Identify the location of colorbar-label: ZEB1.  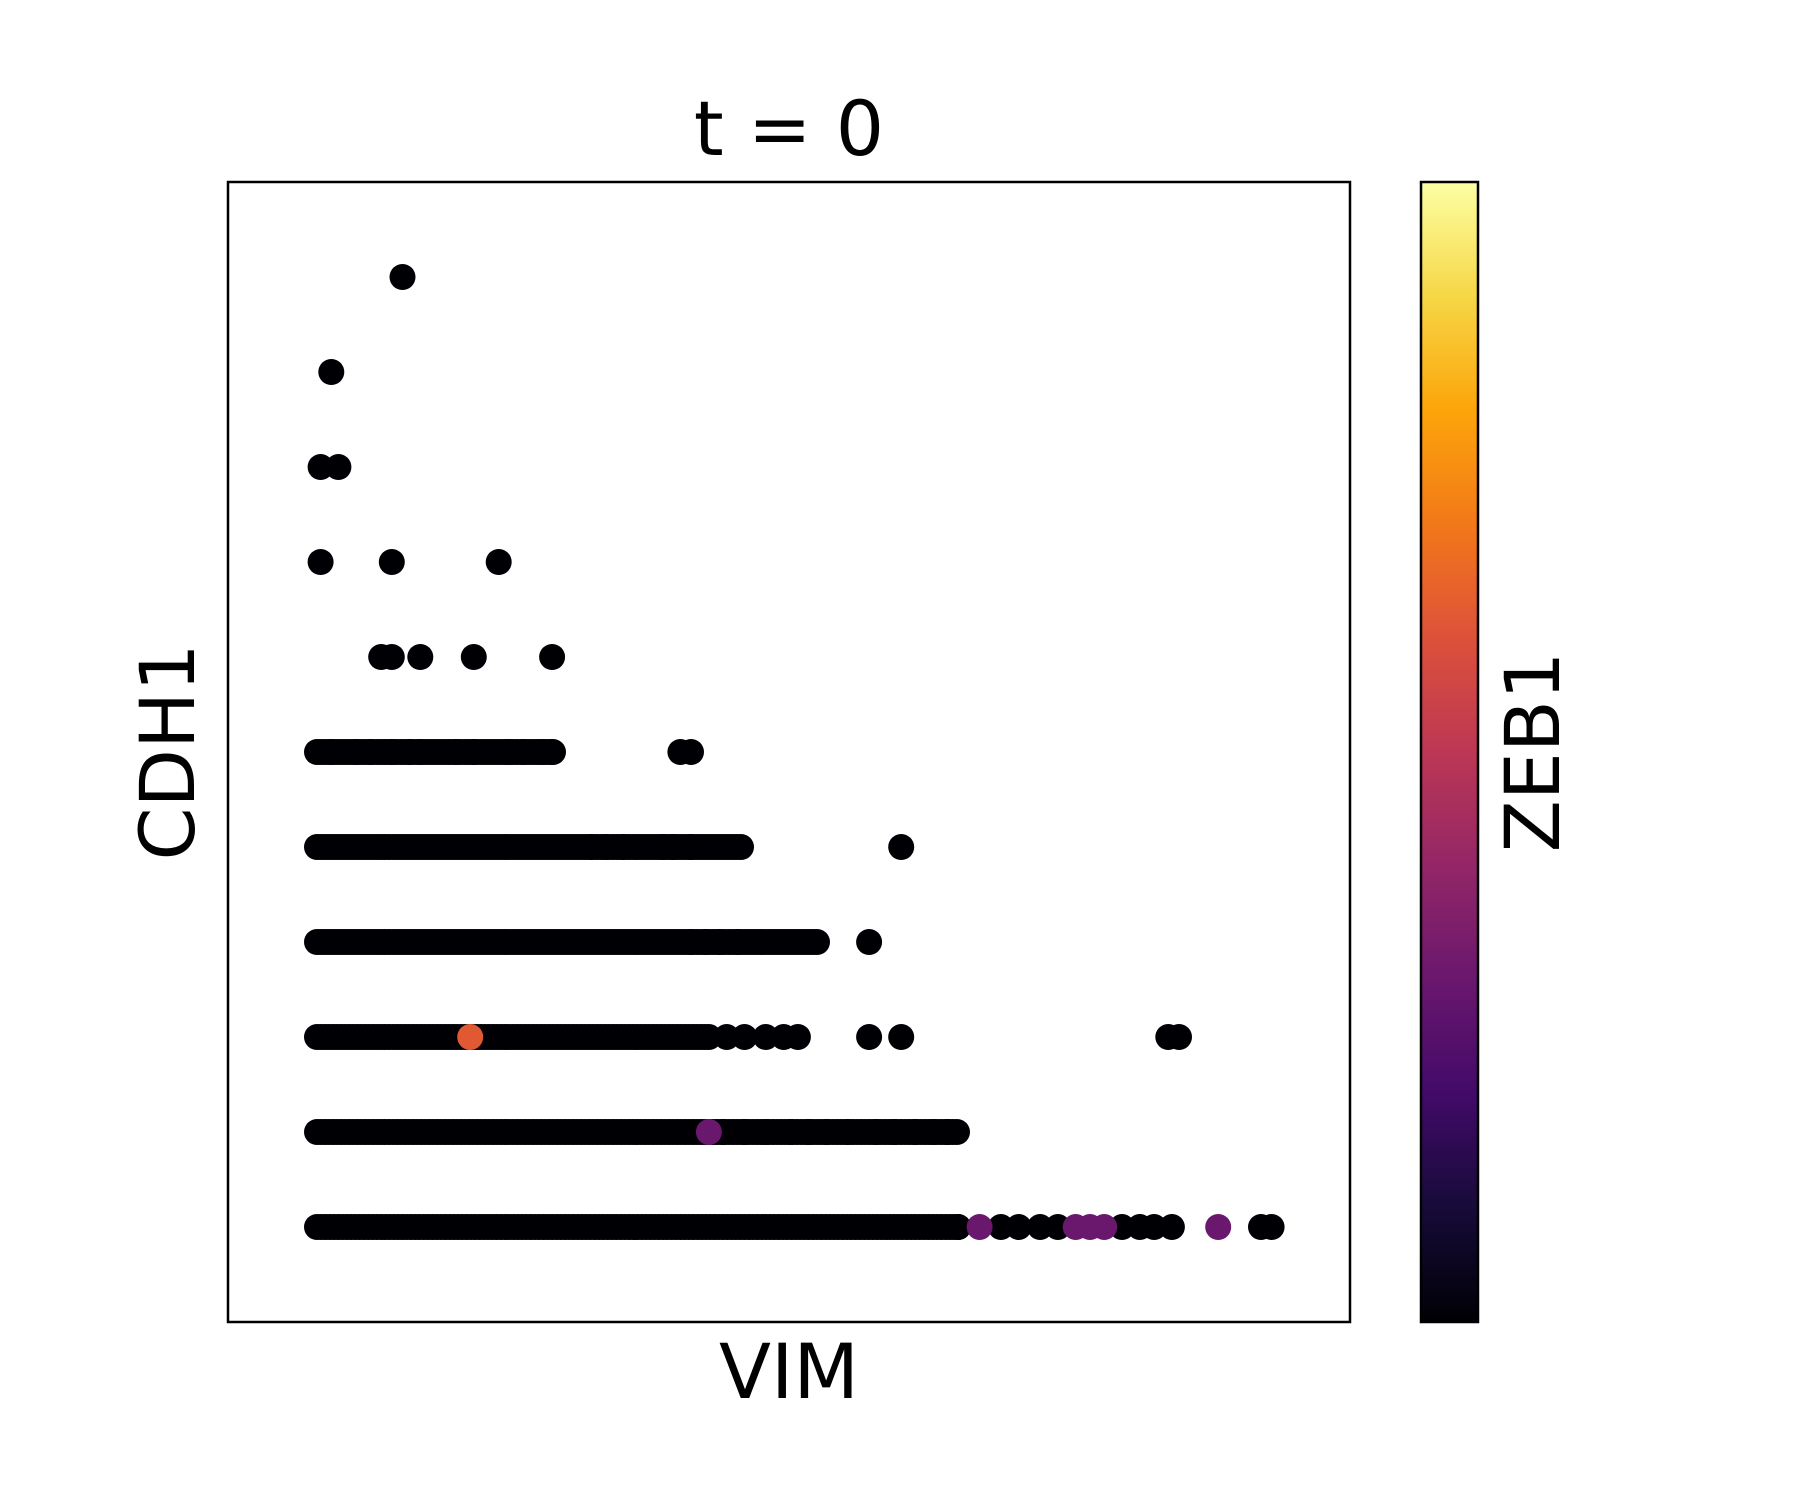
(1532, 752).